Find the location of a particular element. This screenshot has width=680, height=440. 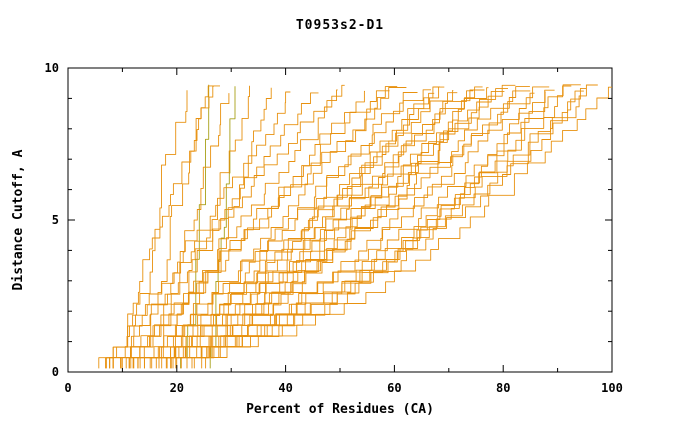

y-tick-label: 10 is located at coordinates (52, 68).